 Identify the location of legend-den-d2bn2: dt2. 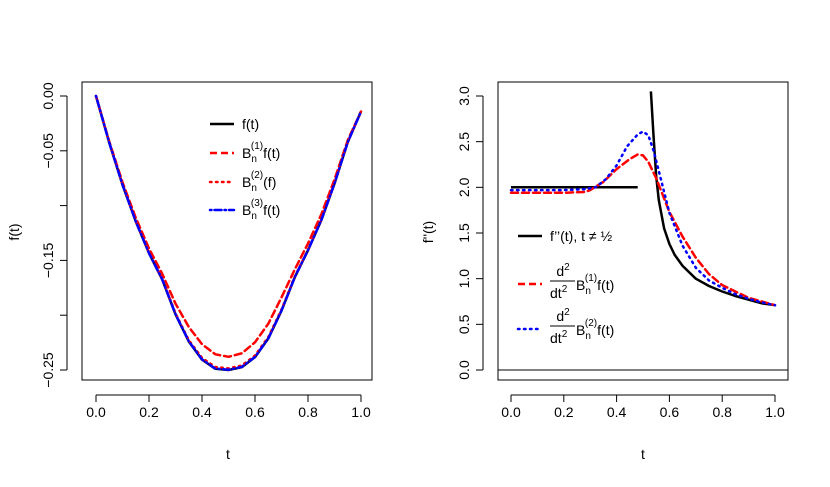
(559, 337).